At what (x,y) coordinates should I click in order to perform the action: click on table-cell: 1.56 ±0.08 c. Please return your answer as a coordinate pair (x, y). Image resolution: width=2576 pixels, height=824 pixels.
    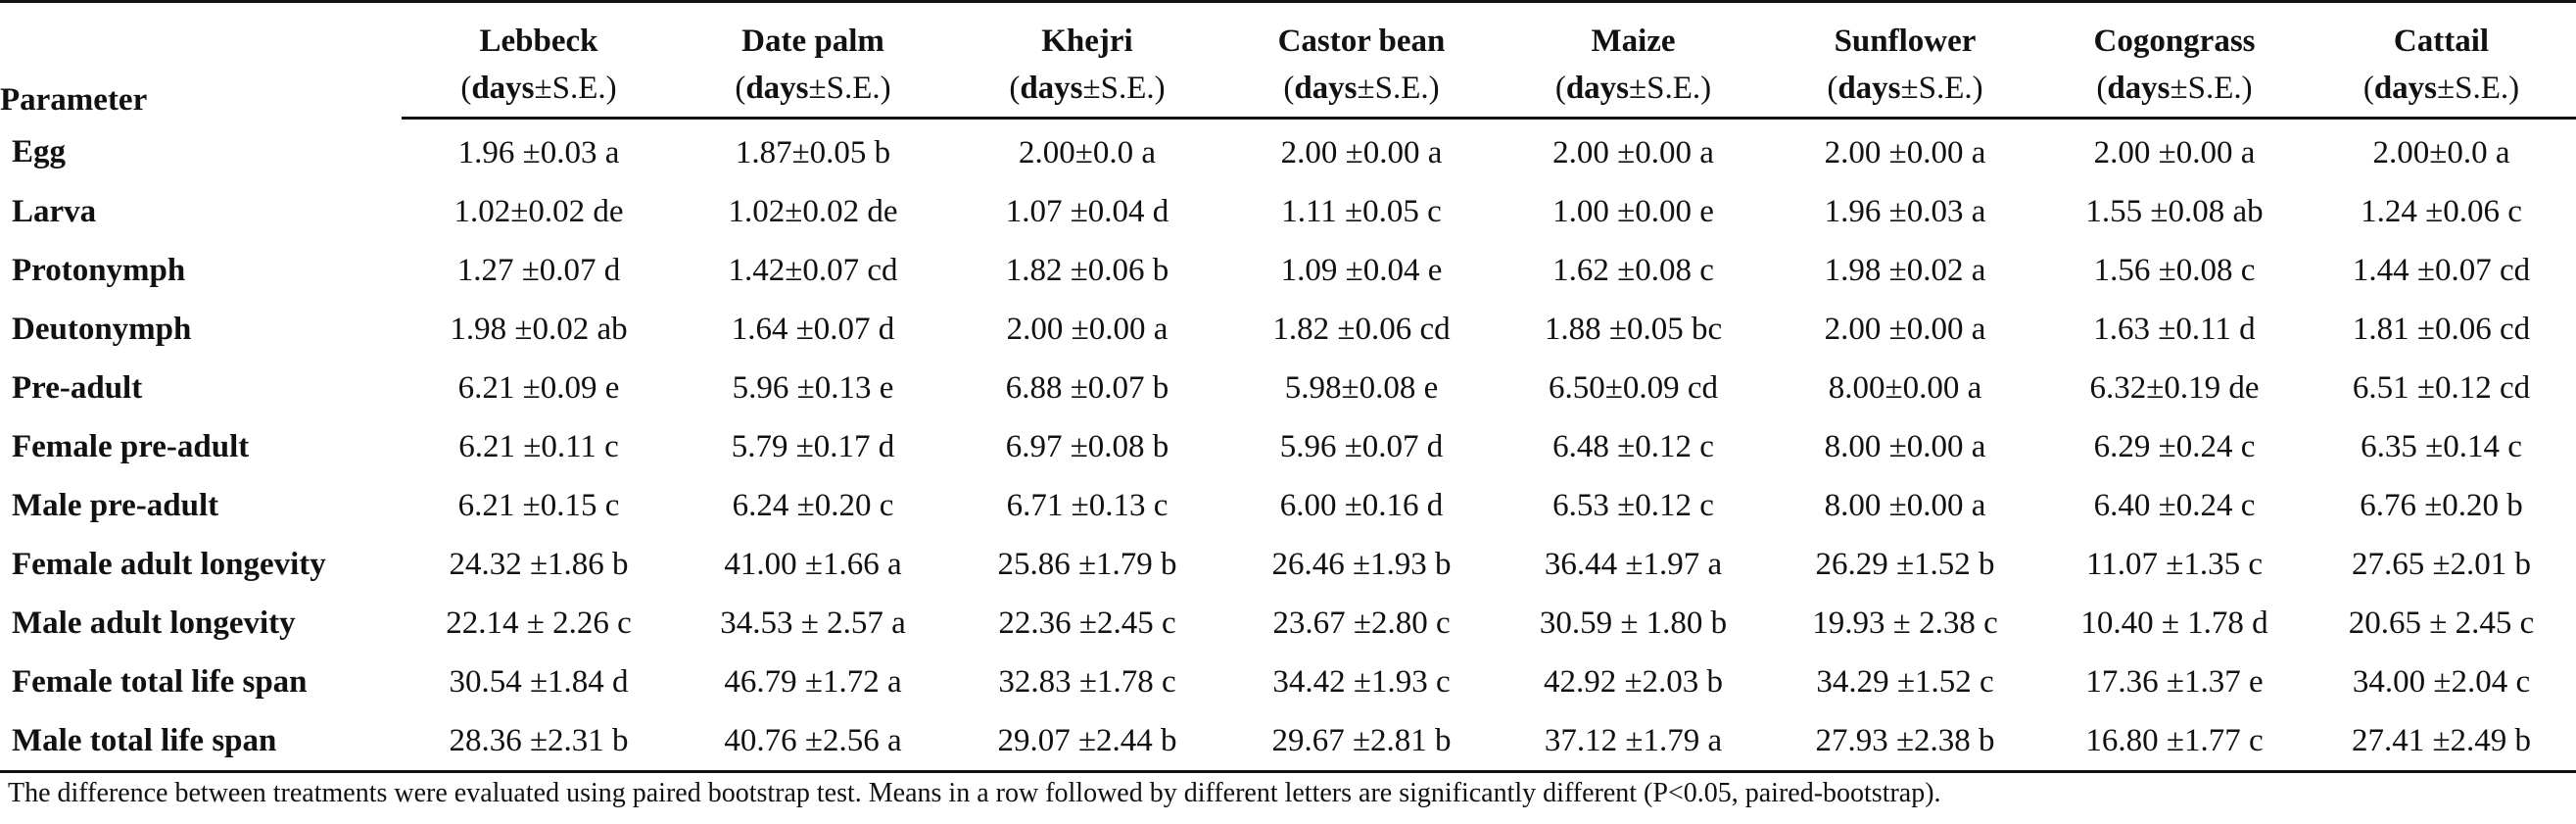
    Looking at the image, I should click on (2174, 270).